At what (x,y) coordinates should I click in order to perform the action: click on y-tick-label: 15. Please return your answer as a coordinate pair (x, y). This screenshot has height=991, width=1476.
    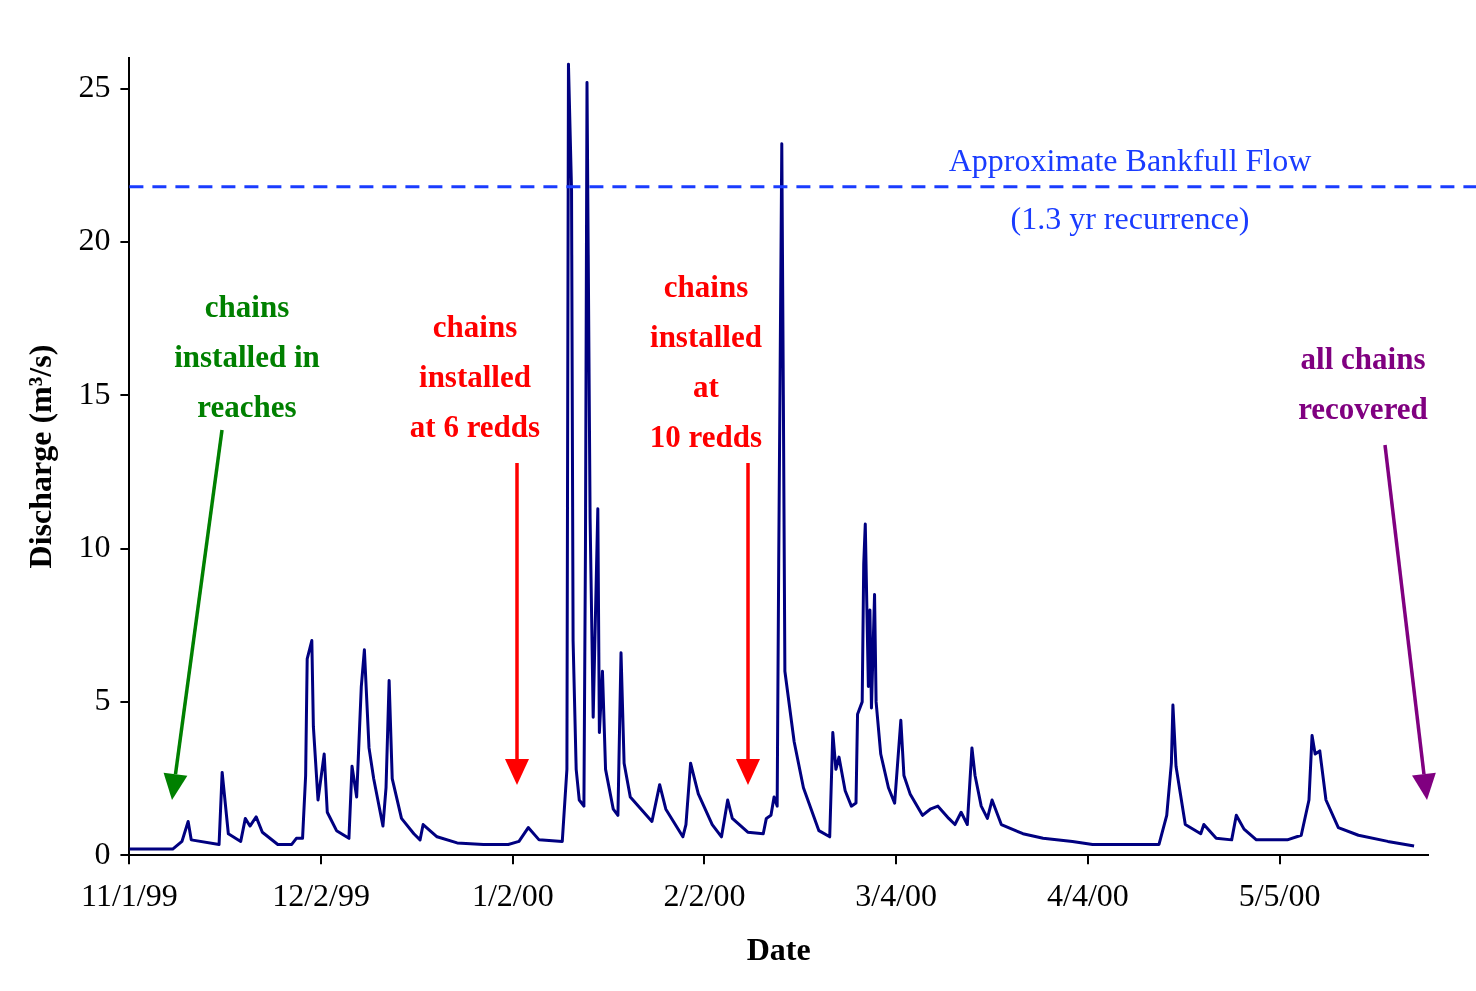
    Looking at the image, I should click on (94, 392).